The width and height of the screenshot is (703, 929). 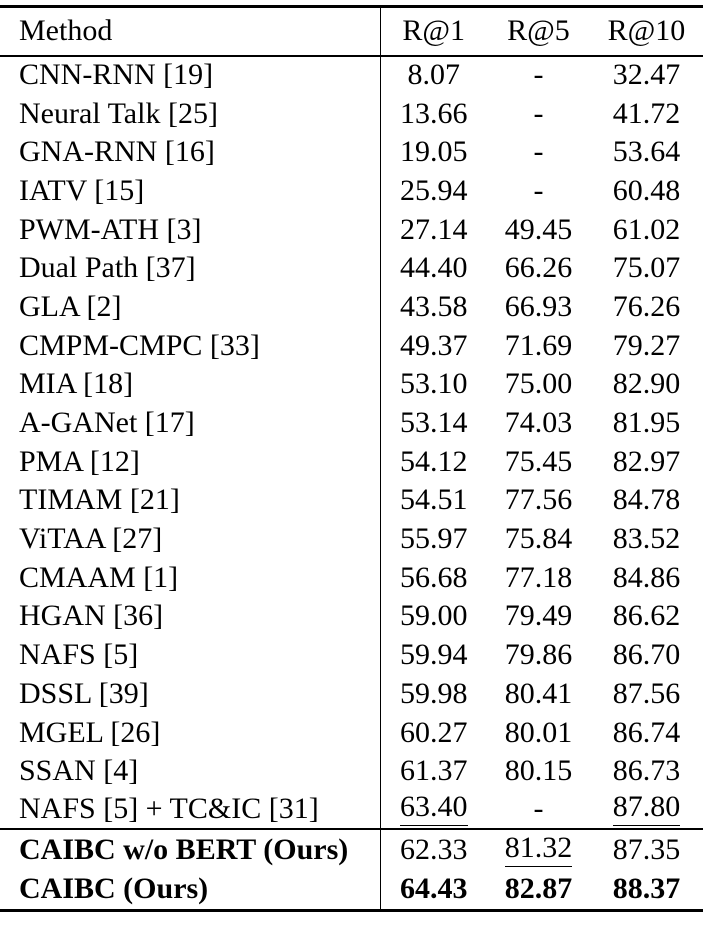 I want to click on cell-value: 80.01, so click(x=538, y=732).